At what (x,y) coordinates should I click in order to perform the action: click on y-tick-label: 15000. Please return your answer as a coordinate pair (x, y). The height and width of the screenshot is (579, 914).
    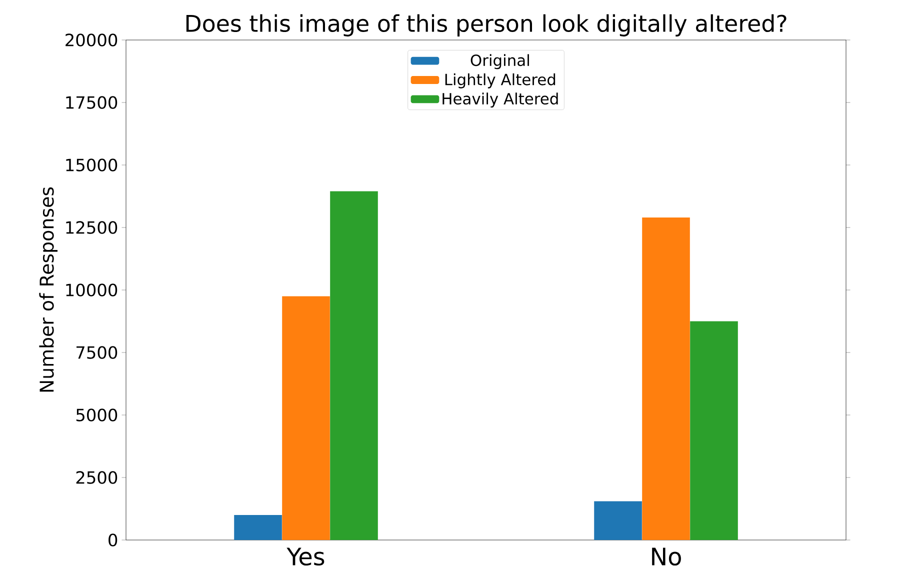
    Looking at the image, I should click on (92, 165).